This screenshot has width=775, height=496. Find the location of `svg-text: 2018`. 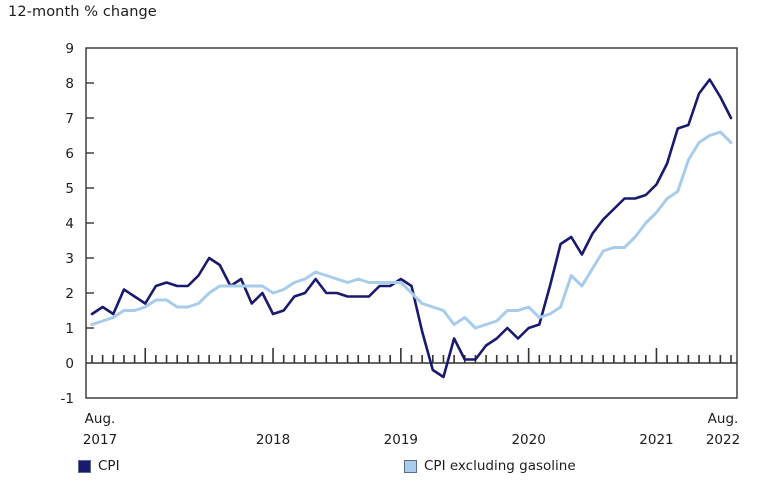

svg-text: 2018 is located at coordinates (273, 440).